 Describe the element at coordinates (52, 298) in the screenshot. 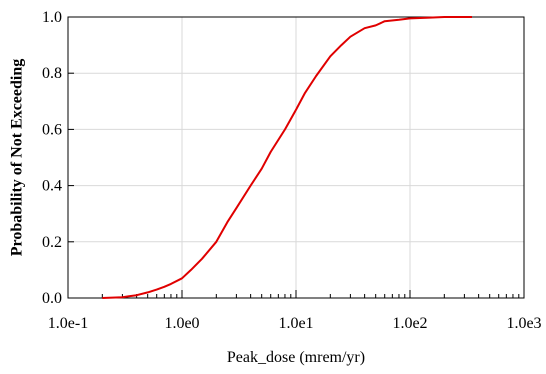

I see `y-tick-label: 0.0` at that location.